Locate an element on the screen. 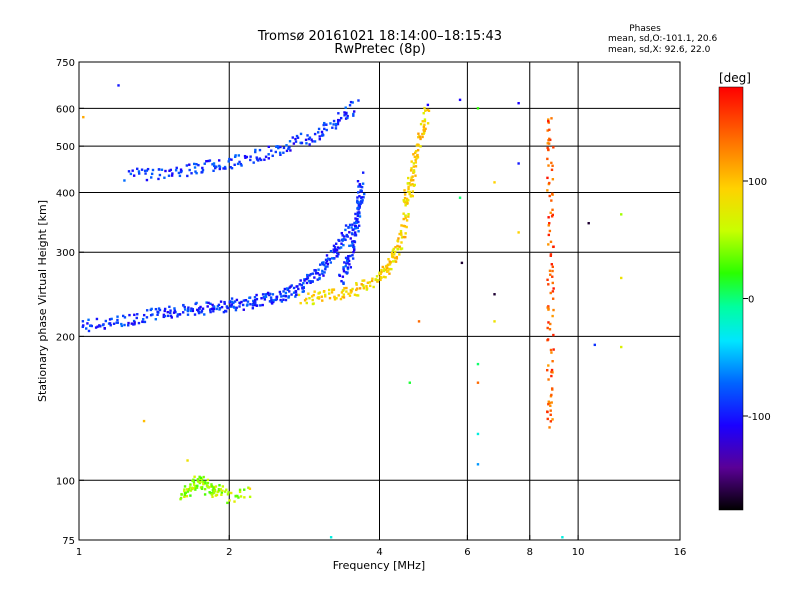 The width and height of the screenshot is (800, 600). x-tick-label: 10 is located at coordinates (578, 552).